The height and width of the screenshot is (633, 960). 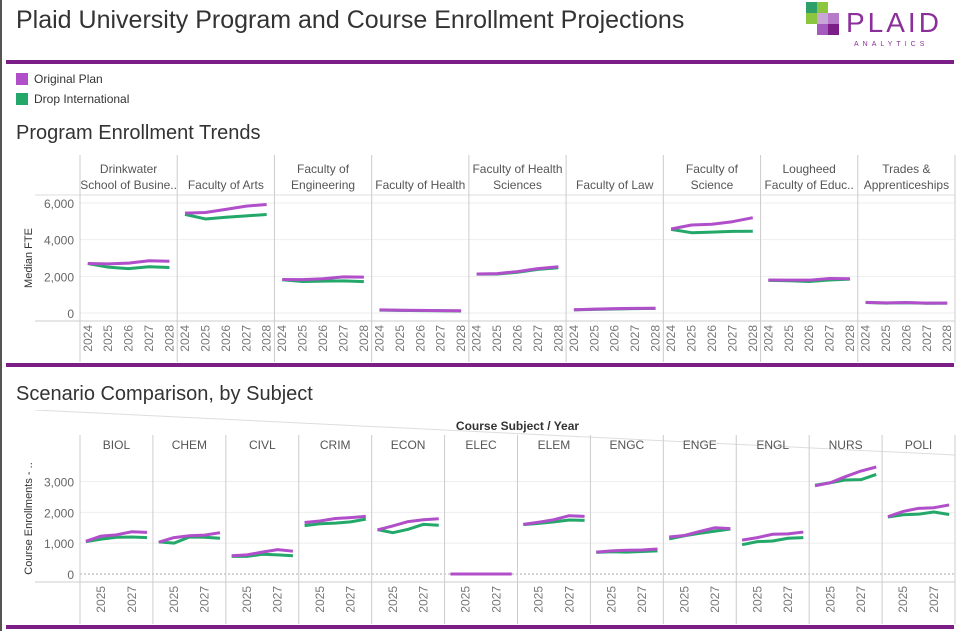 What do you see at coordinates (59, 483) in the screenshot?
I see `y-tick-label: 3,000` at bounding box center [59, 483].